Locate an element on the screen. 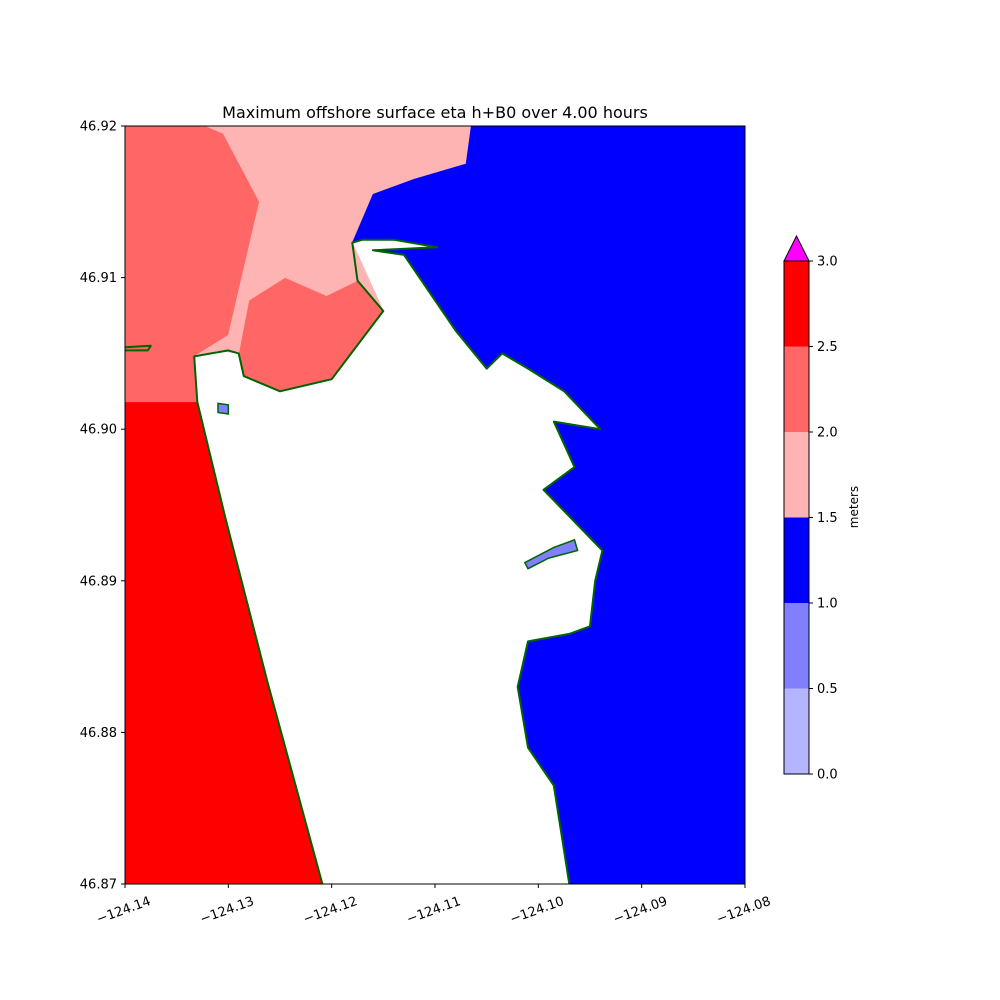 This screenshot has height=1000, width=1000. x-tick-label: −124.14 is located at coordinates (124, 910).